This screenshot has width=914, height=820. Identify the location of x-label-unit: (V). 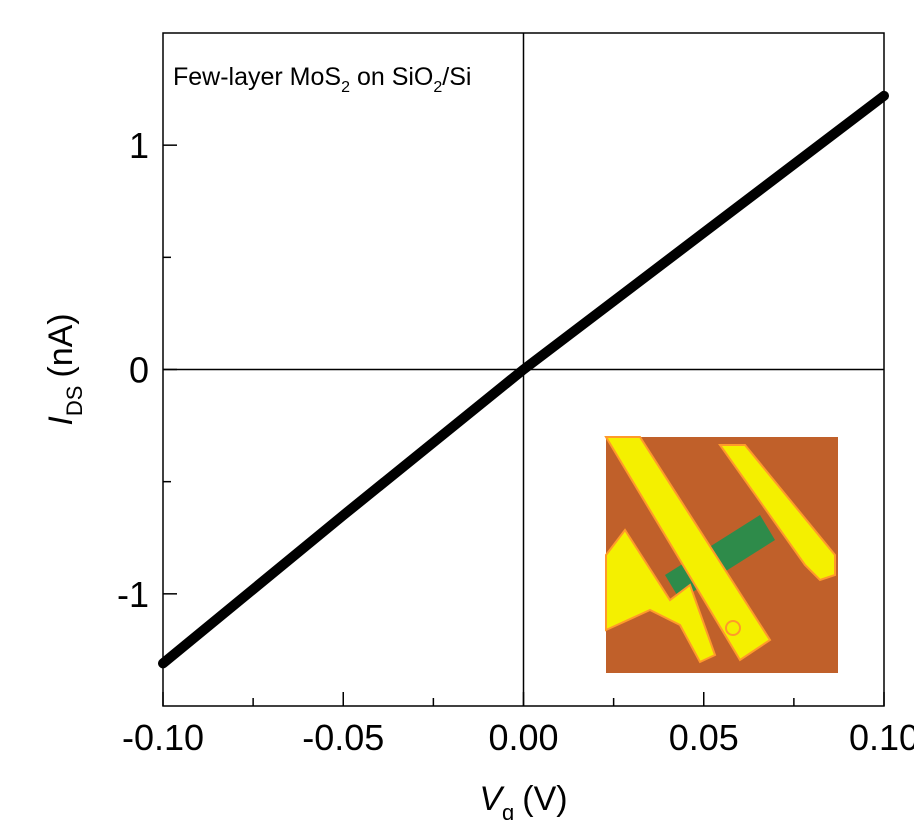
(544, 799).